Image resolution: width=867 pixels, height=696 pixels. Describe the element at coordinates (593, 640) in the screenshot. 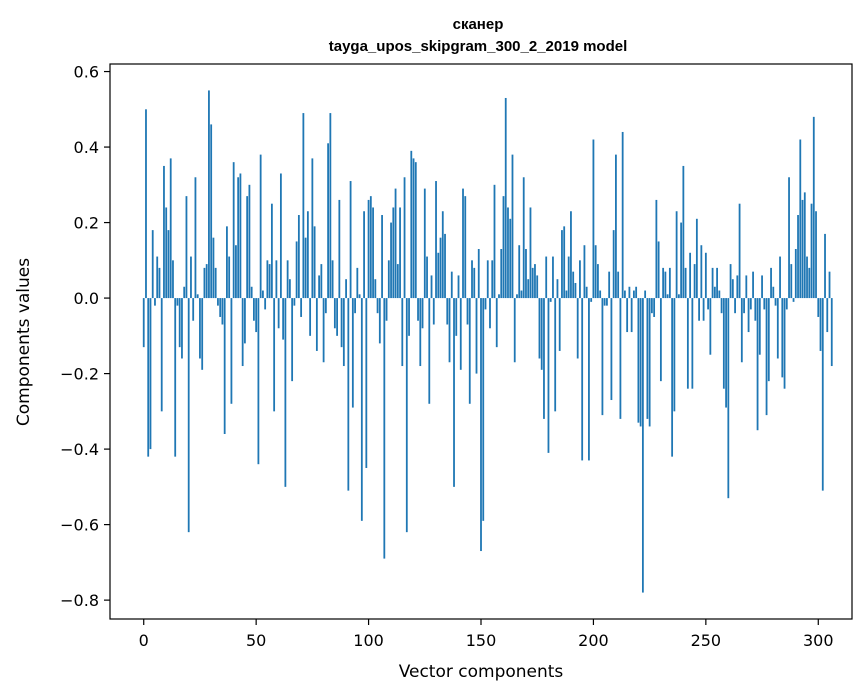

I see `x-tick-label: 200` at that location.